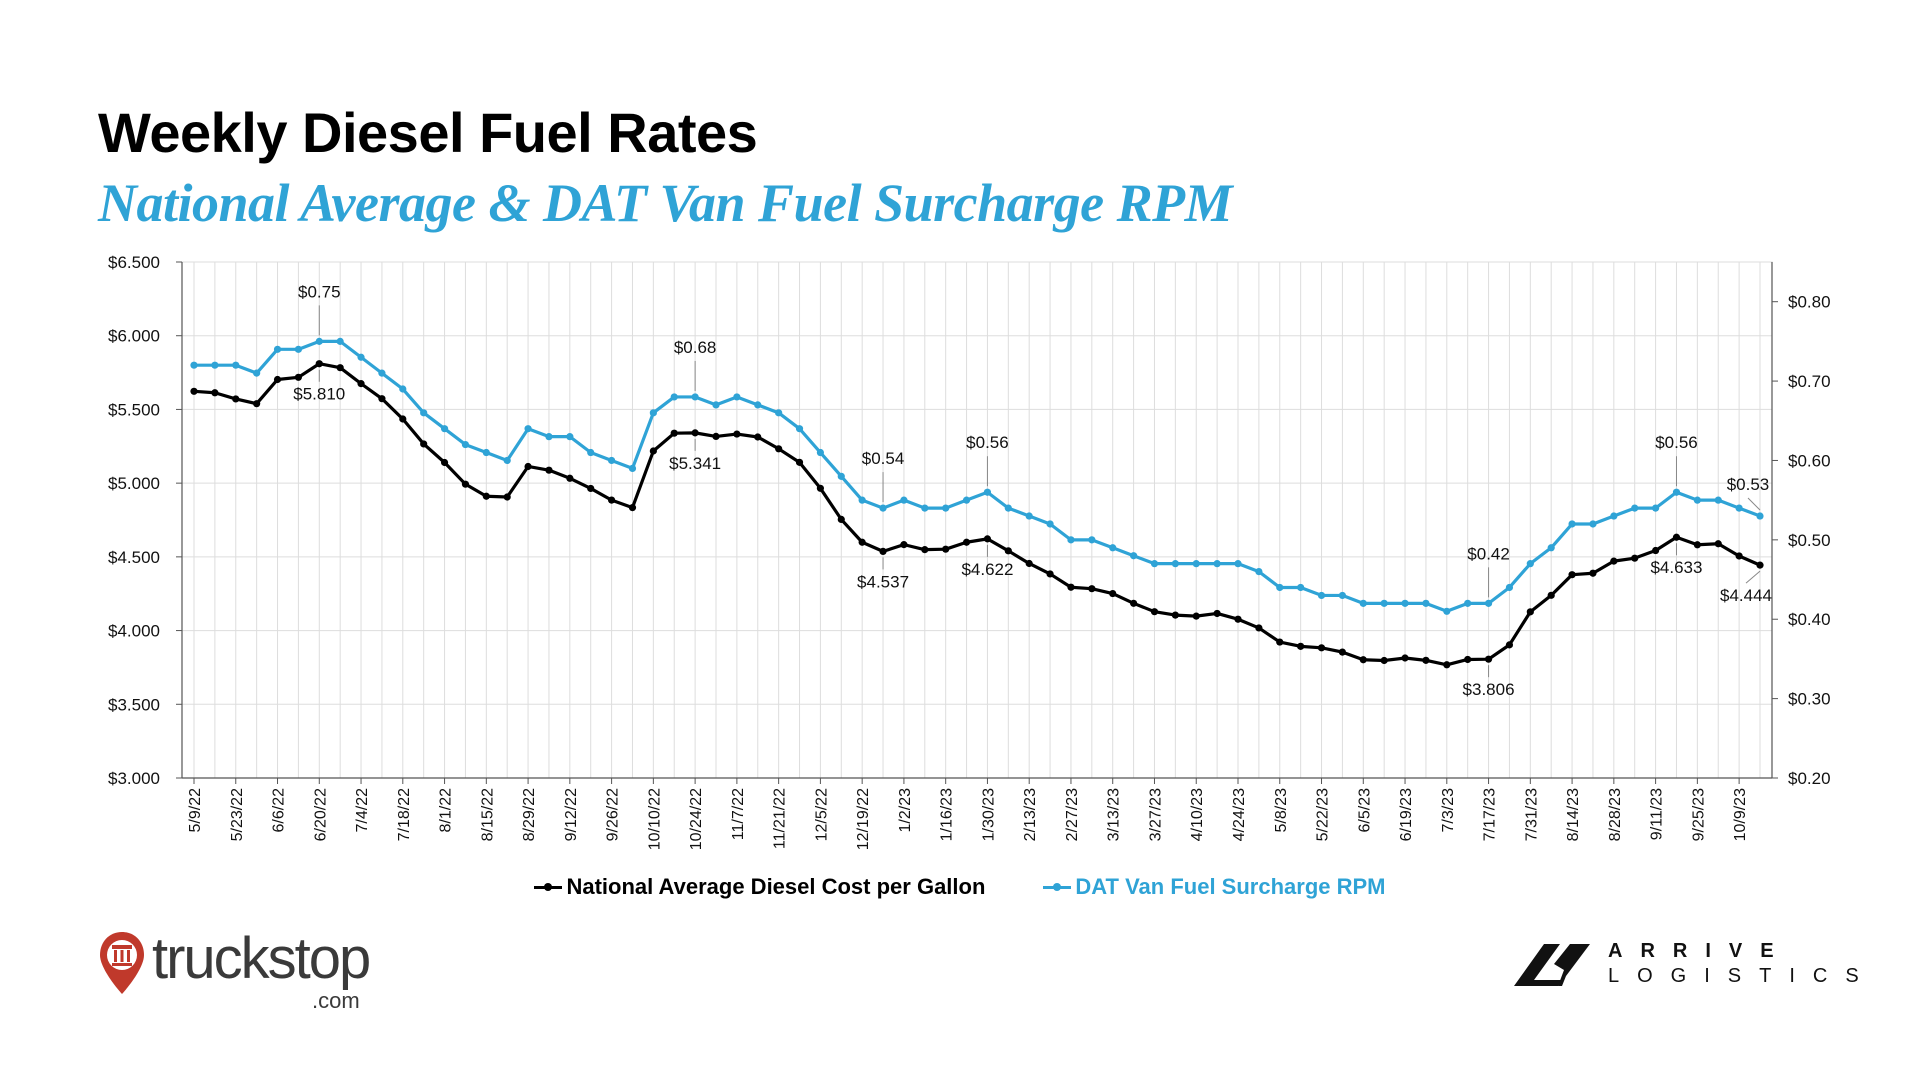 This screenshot has width=1920, height=1080. Describe the element at coordinates (428, 132) in the screenshot. I see `chart-title: Weekly Diesel Fuel Rates` at that location.